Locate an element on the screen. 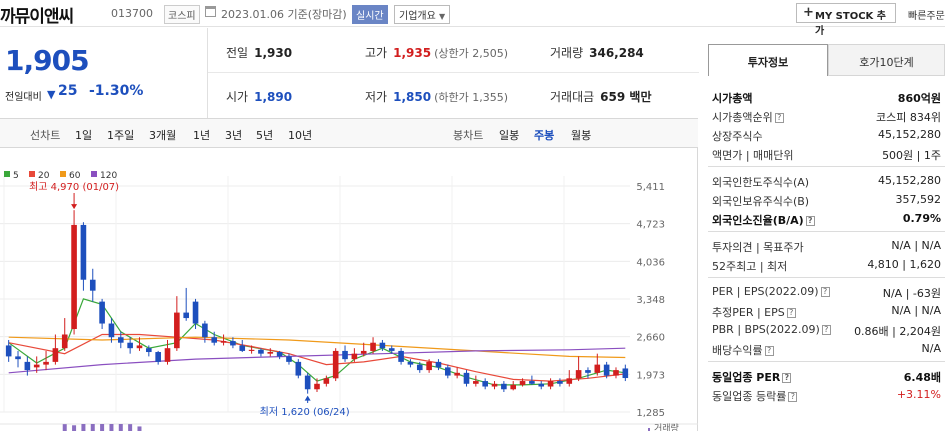 This screenshot has height=431, width=945. period-3m: 3개월 is located at coordinates (163, 135).